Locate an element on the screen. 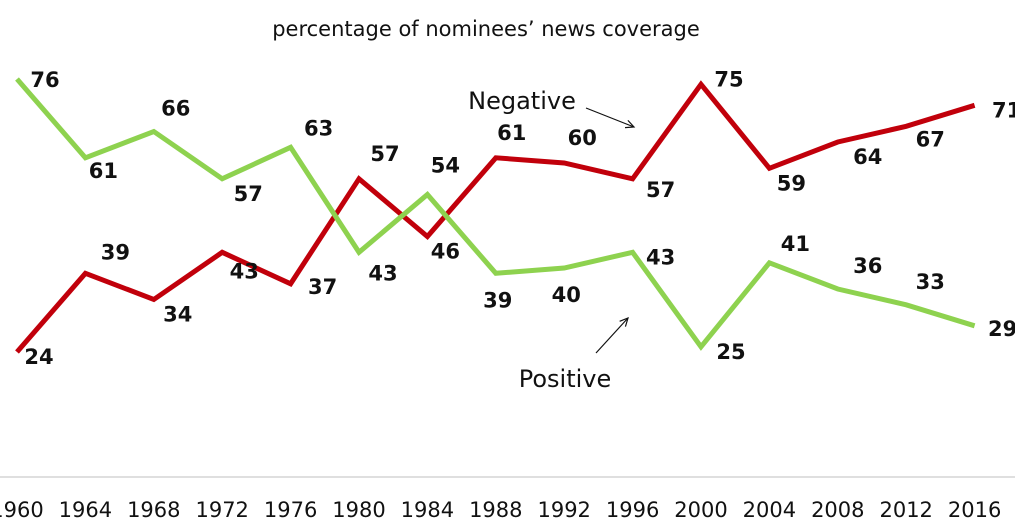 Image resolution: width=1015 pixels, height=522 pixels. x-tick-label-1988: 1988 is located at coordinates (495, 510).